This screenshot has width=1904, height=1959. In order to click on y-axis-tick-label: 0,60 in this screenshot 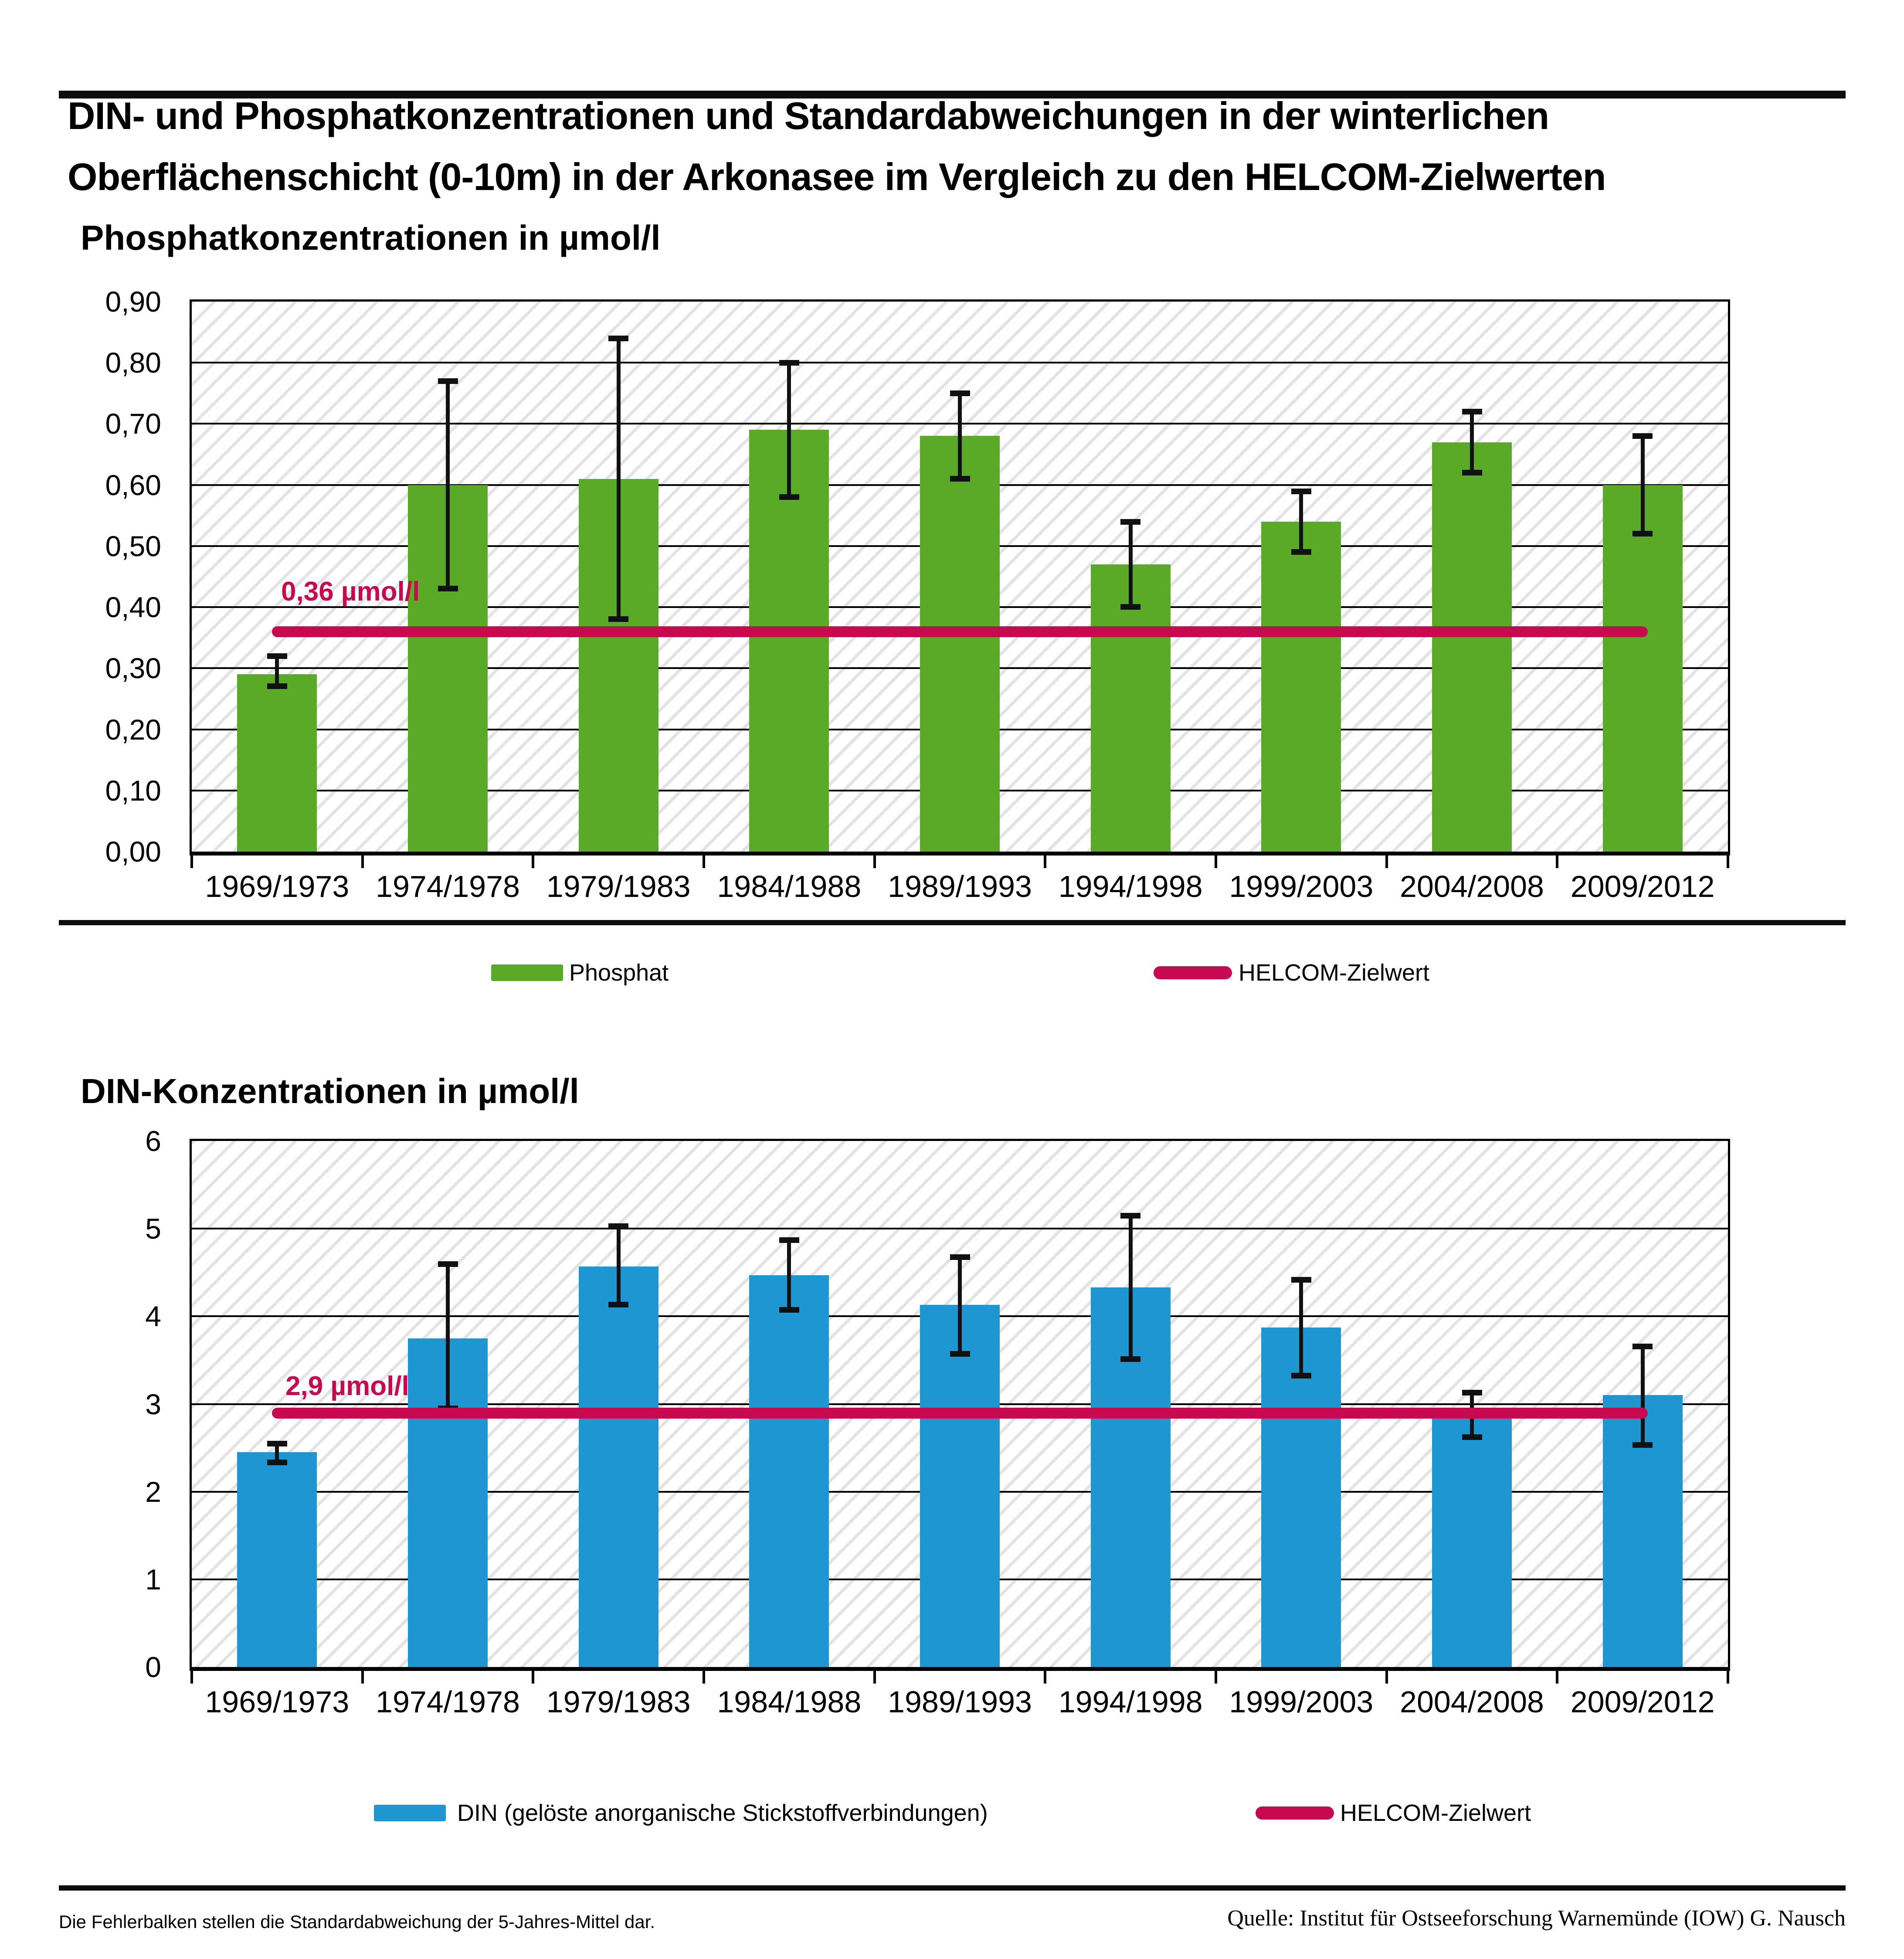, I will do `click(133, 485)`.